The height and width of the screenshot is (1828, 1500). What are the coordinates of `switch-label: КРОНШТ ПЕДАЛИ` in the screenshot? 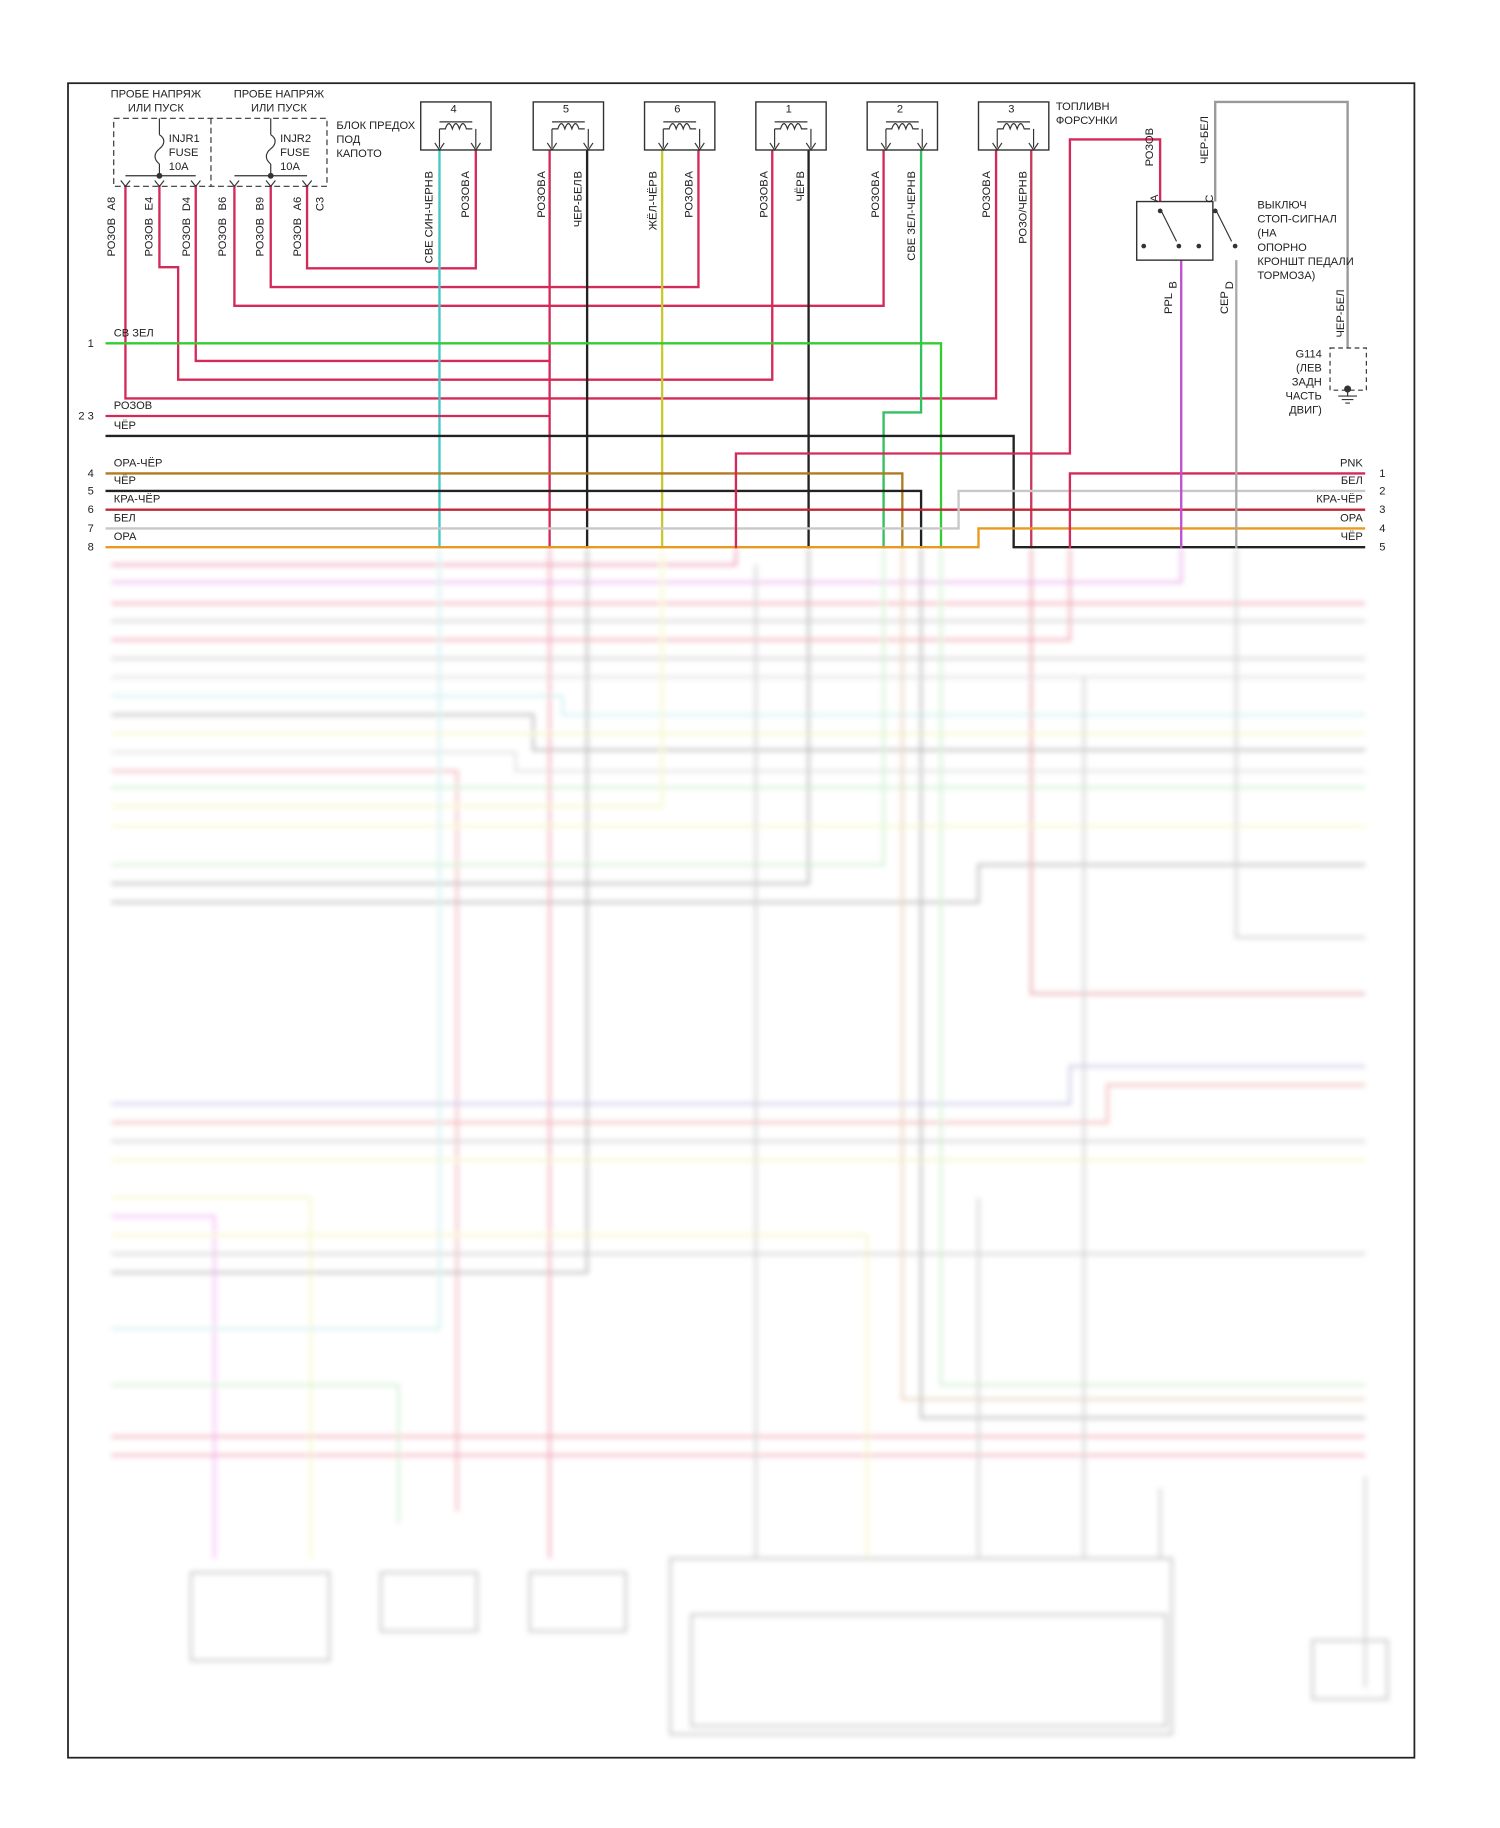 It's located at (1305, 262).